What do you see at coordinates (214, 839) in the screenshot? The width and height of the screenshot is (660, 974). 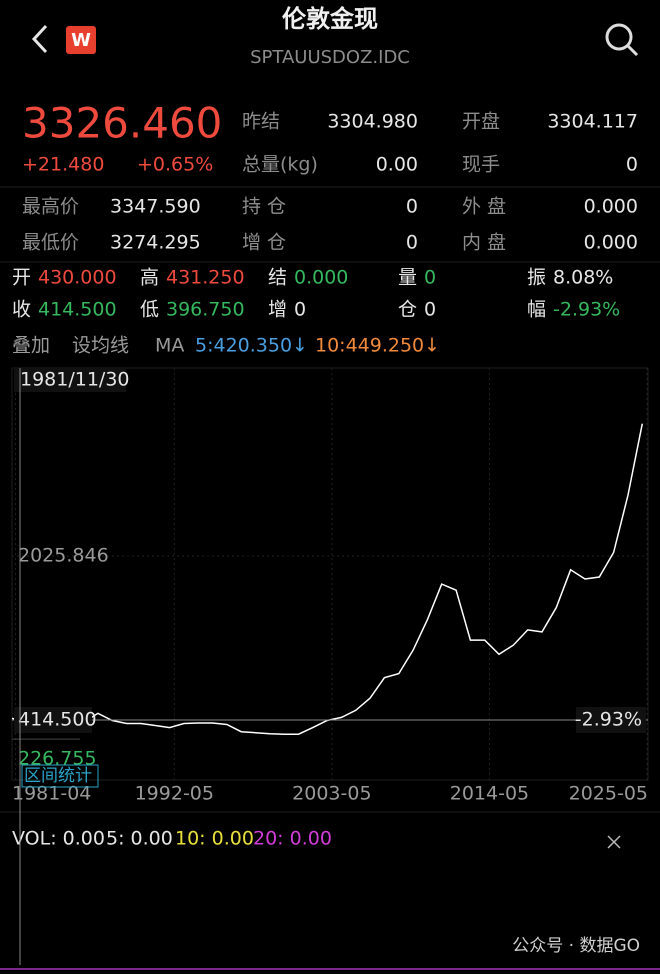 I see `vol-ma10: 10: 0.00` at bounding box center [214, 839].